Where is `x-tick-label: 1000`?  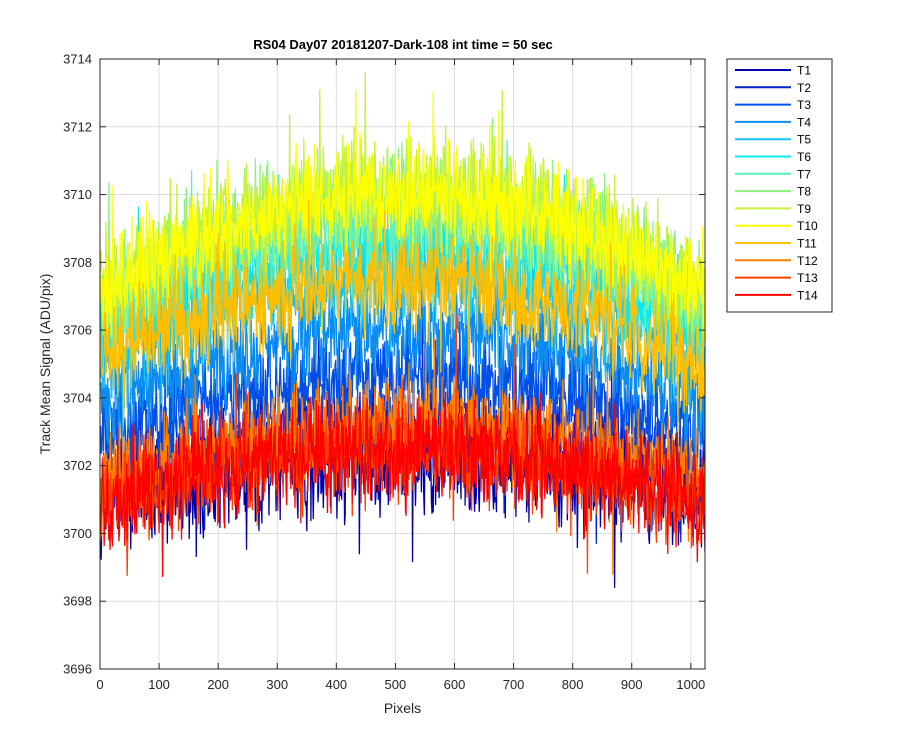 x-tick-label: 1000 is located at coordinates (690, 684).